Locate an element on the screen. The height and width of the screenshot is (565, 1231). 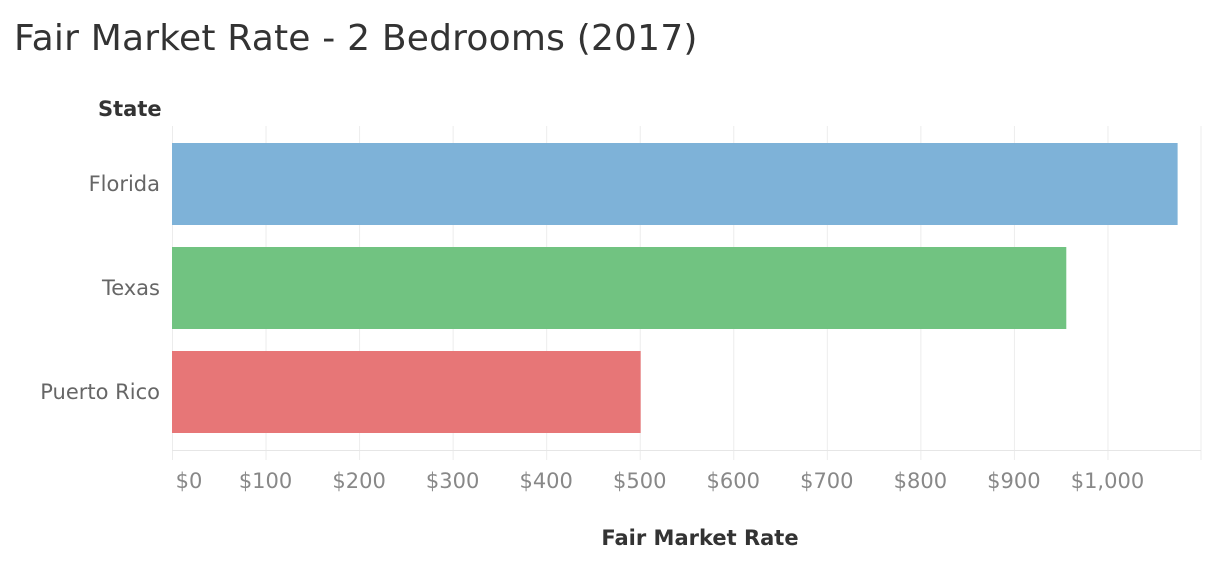
tick-label: $600 is located at coordinates (733, 481).